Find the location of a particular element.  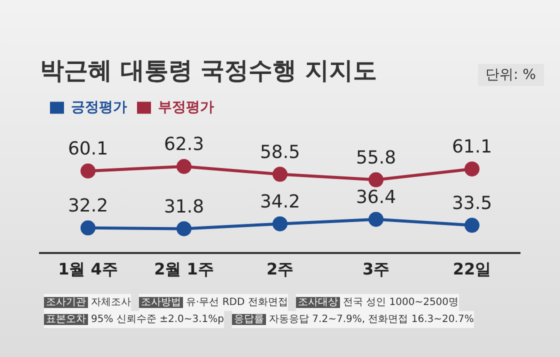

data-label: 62.3 is located at coordinates (184, 145).